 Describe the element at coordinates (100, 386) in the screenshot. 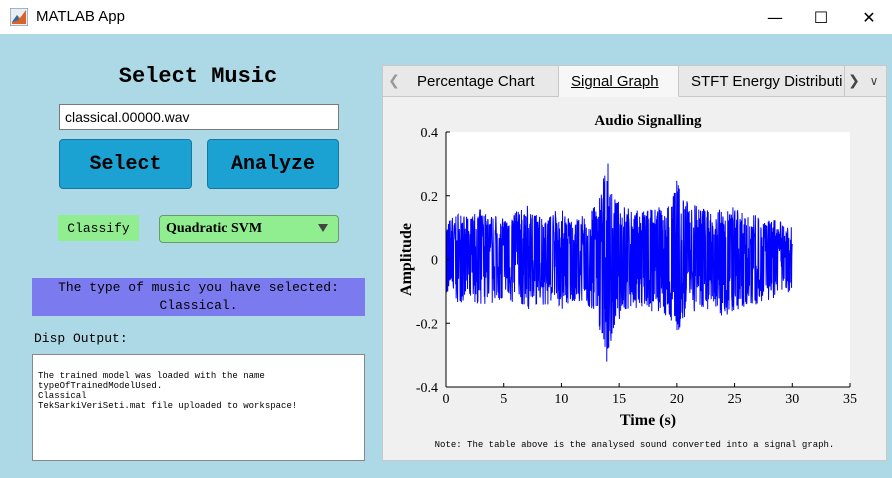

I see `output-line: typeOfTrainedModelUsed.` at that location.